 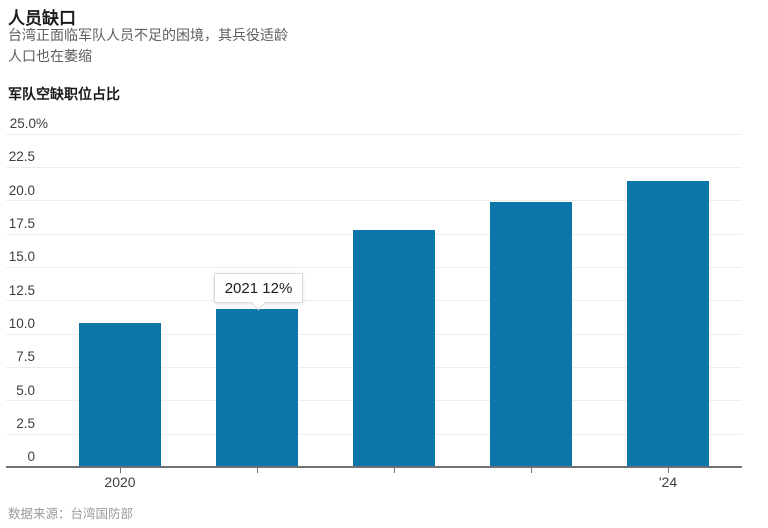 What do you see at coordinates (64, 94) in the screenshot?
I see `chart-title: 军队空缺职位占比` at bounding box center [64, 94].